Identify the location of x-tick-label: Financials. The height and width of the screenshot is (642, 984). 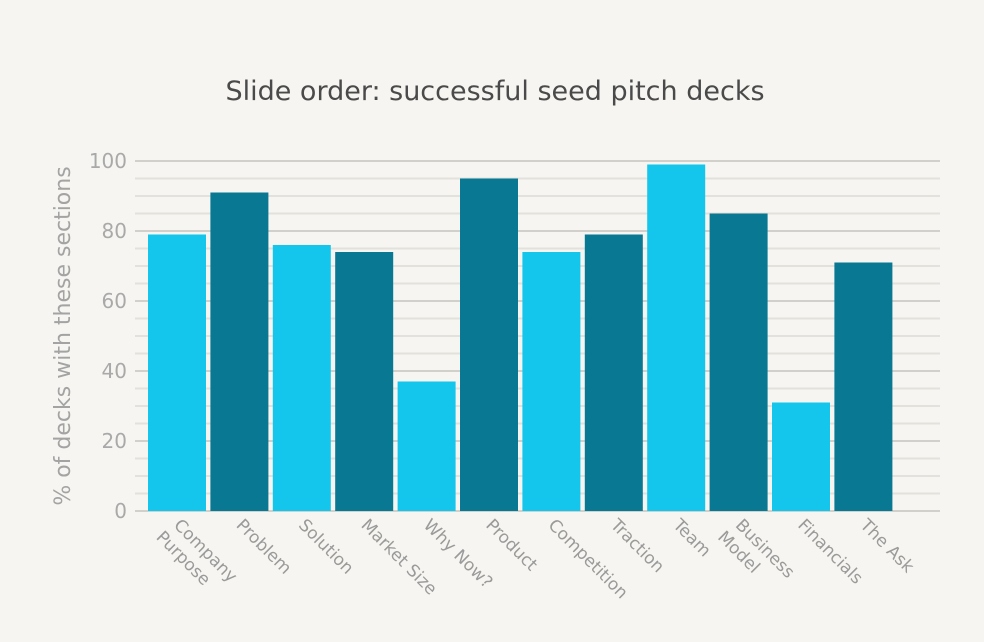
(829, 551).